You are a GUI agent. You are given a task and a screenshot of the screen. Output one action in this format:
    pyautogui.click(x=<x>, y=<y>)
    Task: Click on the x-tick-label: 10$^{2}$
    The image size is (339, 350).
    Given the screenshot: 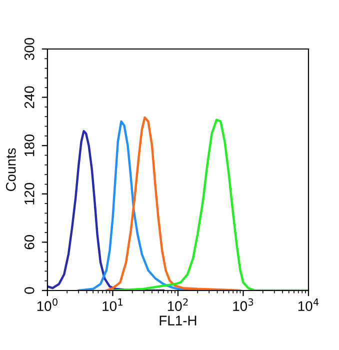 What is the action you would take?
    pyautogui.click(x=178, y=305)
    